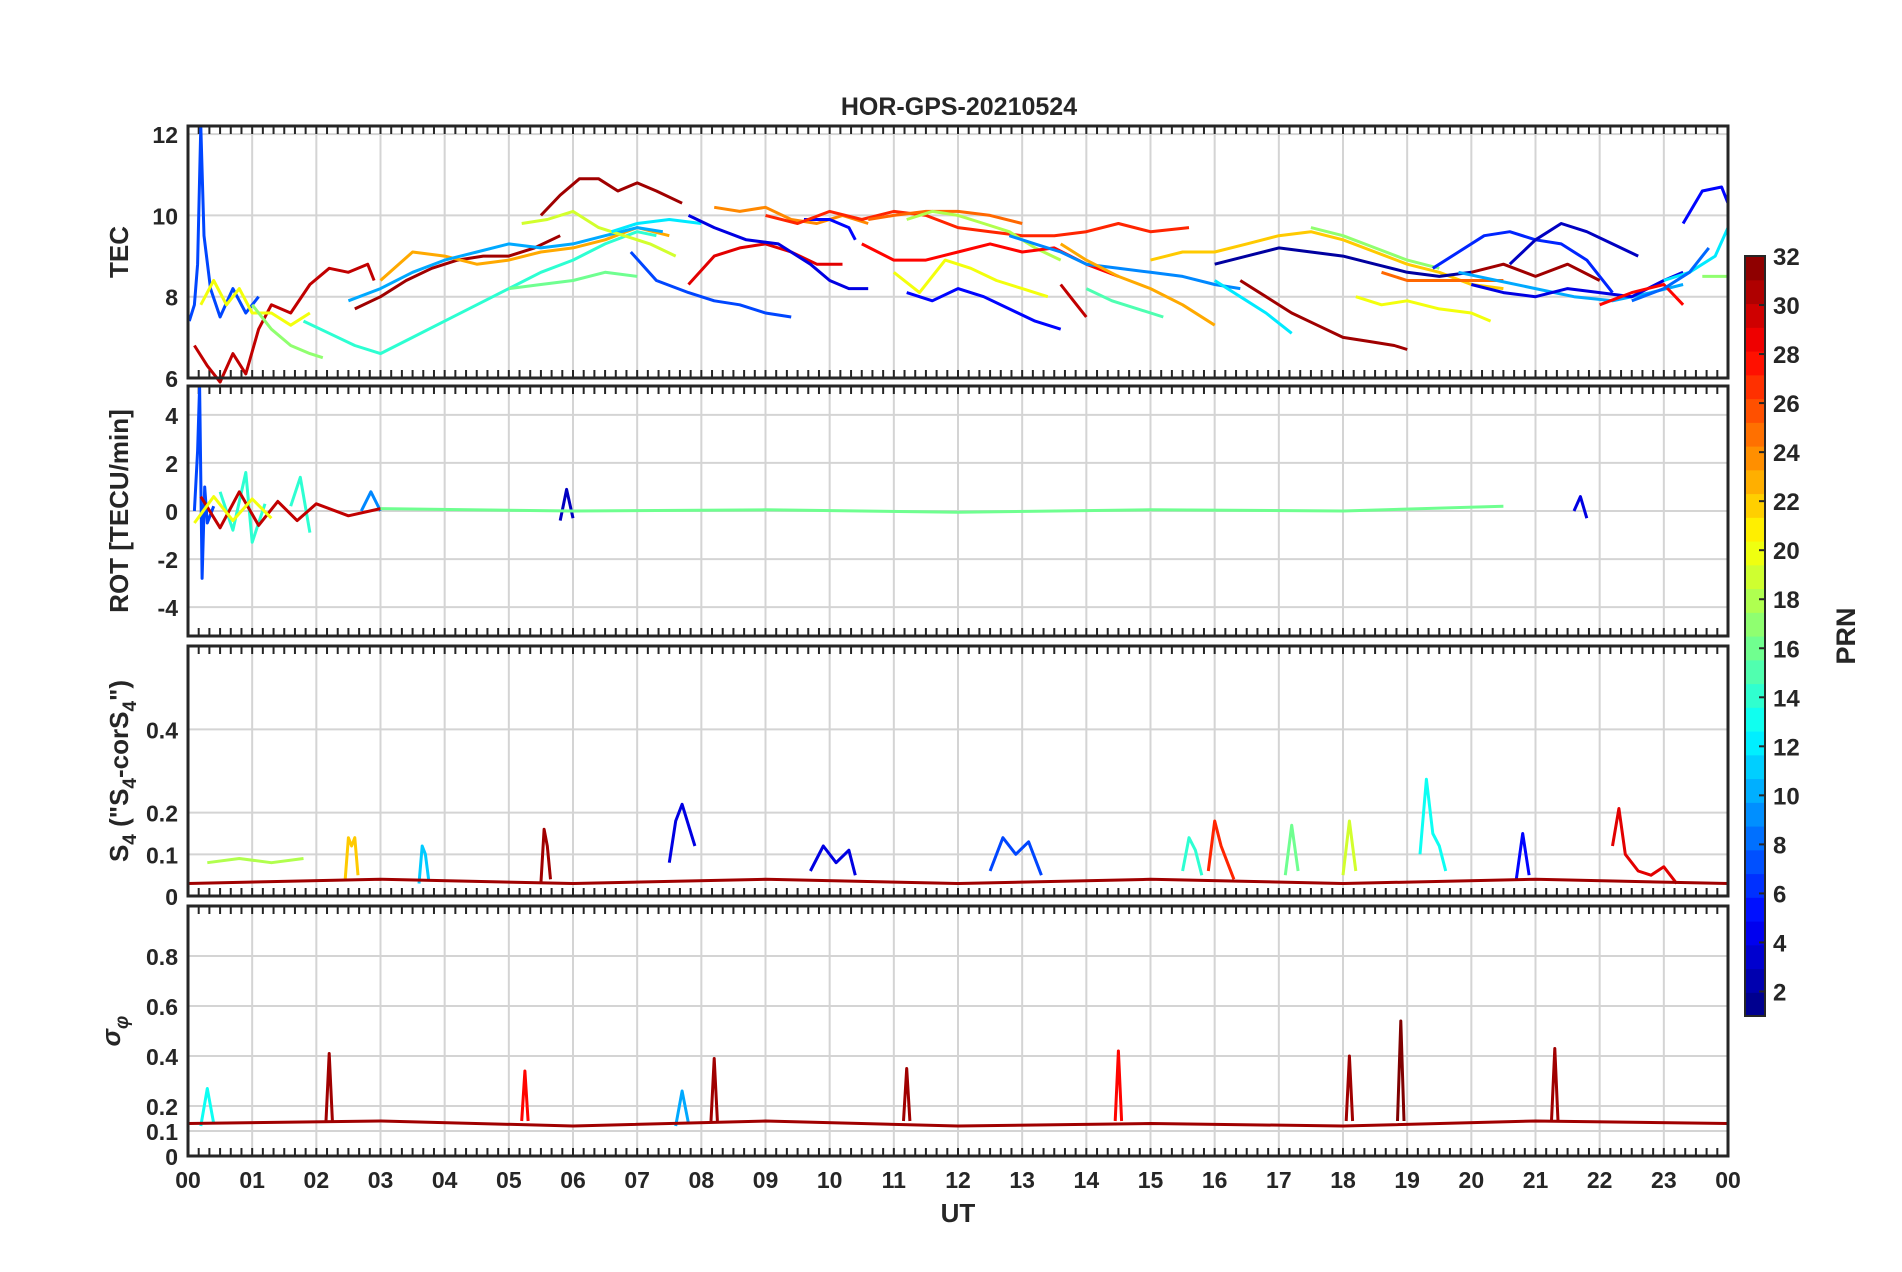 This screenshot has width=1902, height=1272. Describe the element at coordinates (381, 1180) in the screenshot. I see `x-tick-label: 03` at that location.